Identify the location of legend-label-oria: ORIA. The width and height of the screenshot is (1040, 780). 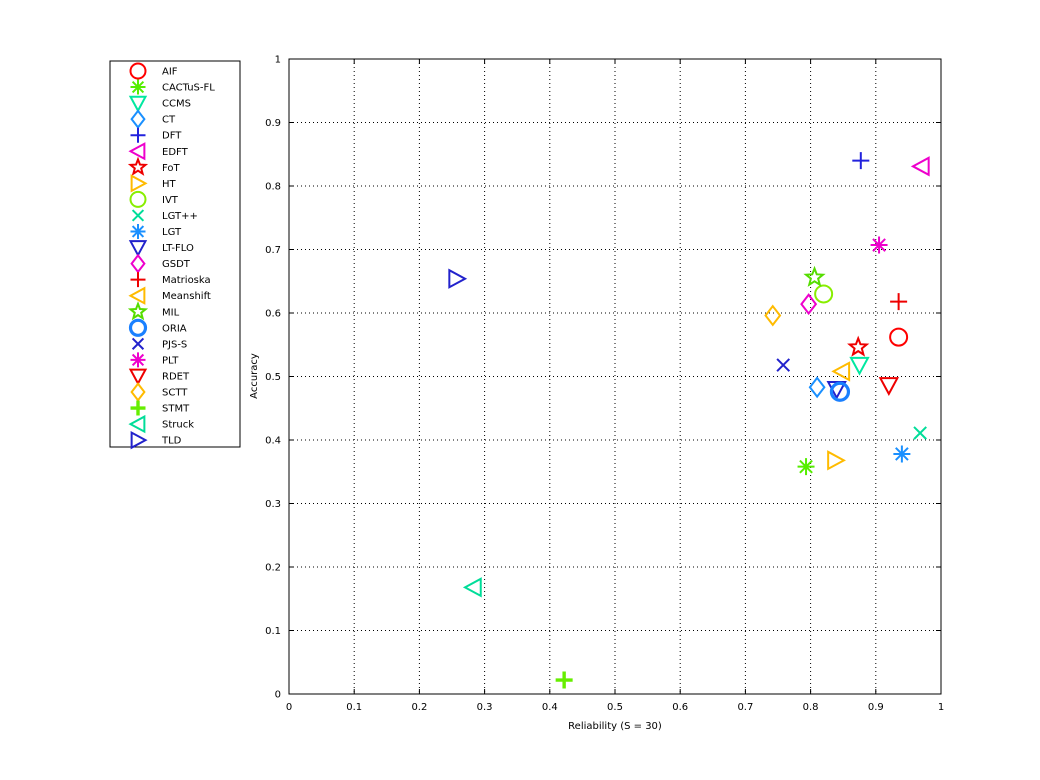
(174, 328).